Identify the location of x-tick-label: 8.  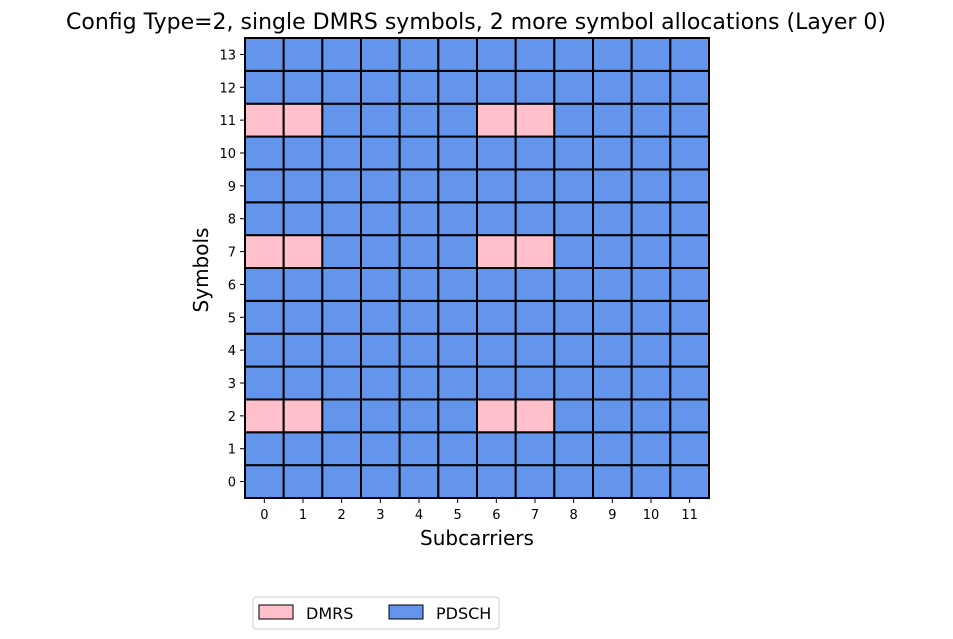
(574, 515).